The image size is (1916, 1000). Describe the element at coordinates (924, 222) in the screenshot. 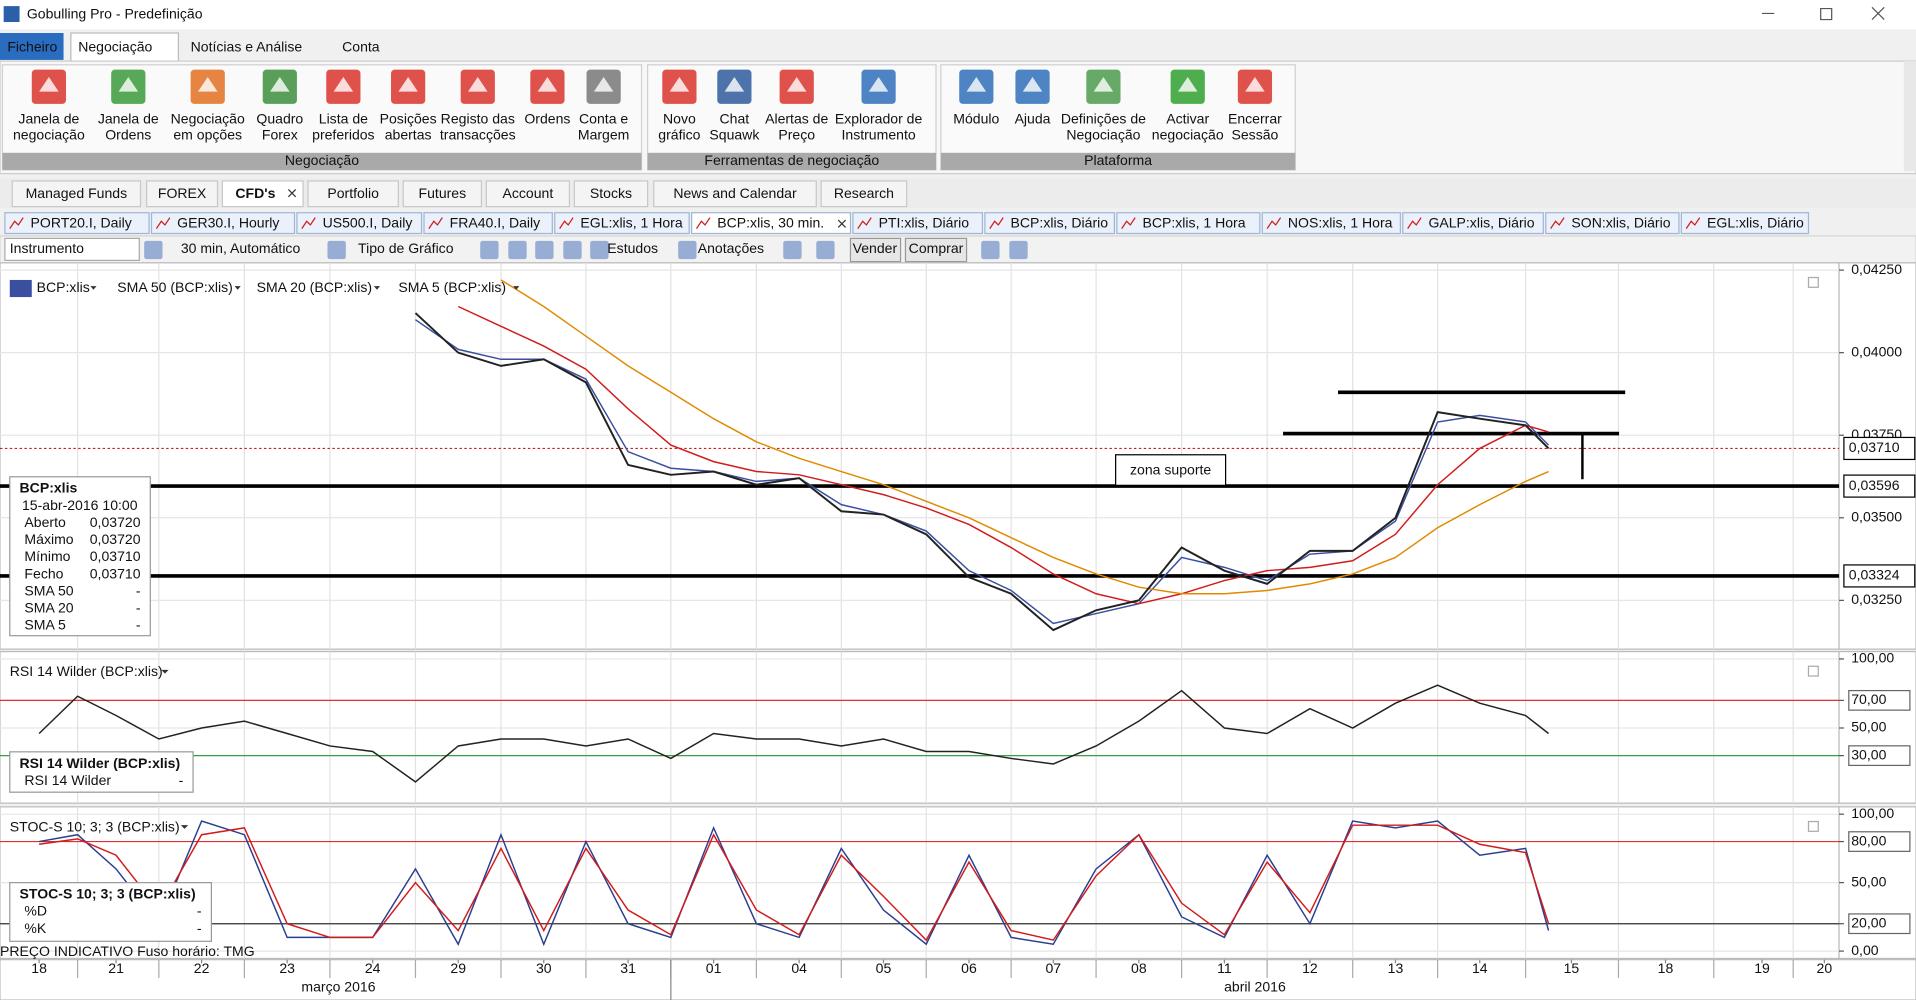

I see `chart-tab-label: PTI:xlis, Diário` at that location.